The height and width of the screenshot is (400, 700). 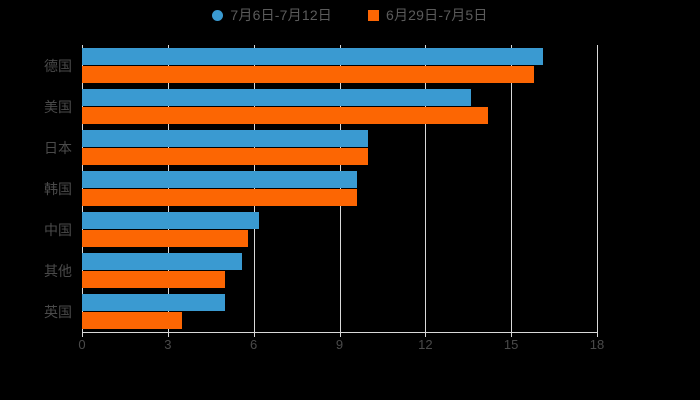 What do you see at coordinates (58, 270) in the screenshot?
I see `y-axis-label-其他: 其他` at bounding box center [58, 270].